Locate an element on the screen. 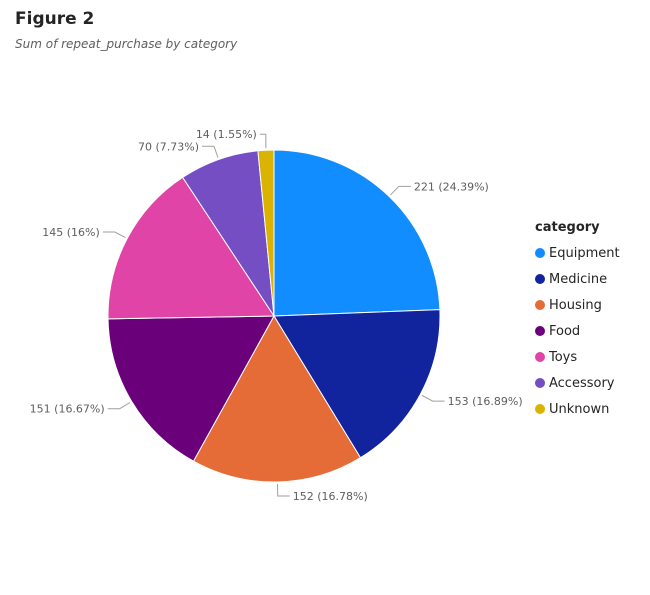 The image size is (650, 595). figure-title: Figure 2 is located at coordinates (55, 19).